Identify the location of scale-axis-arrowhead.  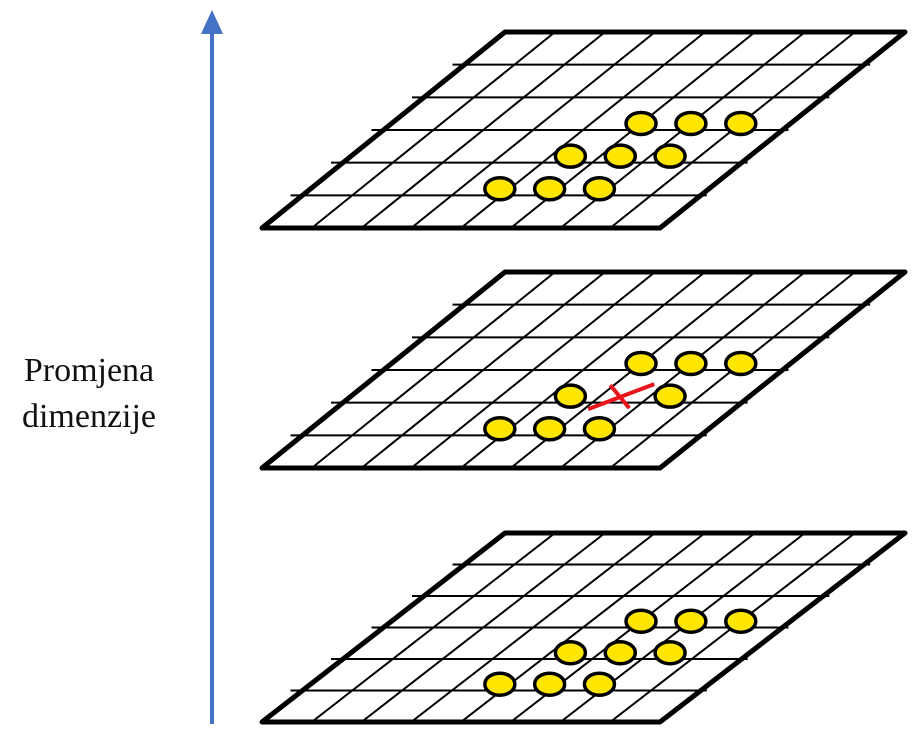
(212, 22).